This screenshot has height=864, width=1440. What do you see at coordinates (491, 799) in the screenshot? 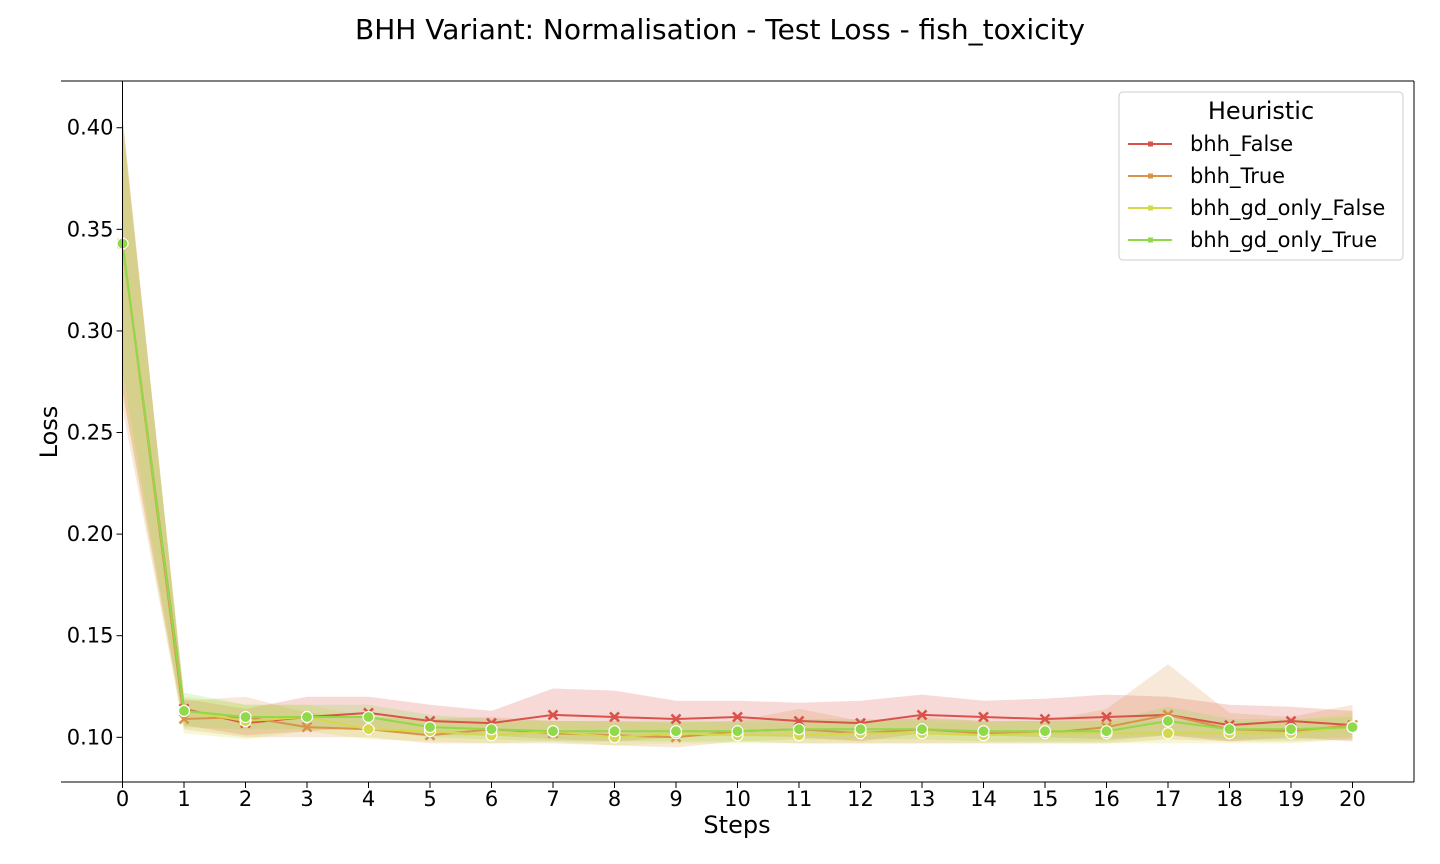
I see `x-tick-label: 6` at bounding box center [491, 799].